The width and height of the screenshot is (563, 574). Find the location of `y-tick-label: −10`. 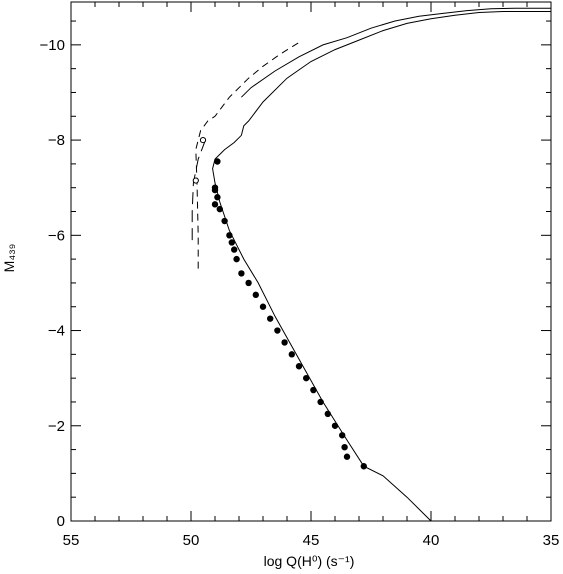

y-tick-label: −10 is located at coordinates (52, 45).